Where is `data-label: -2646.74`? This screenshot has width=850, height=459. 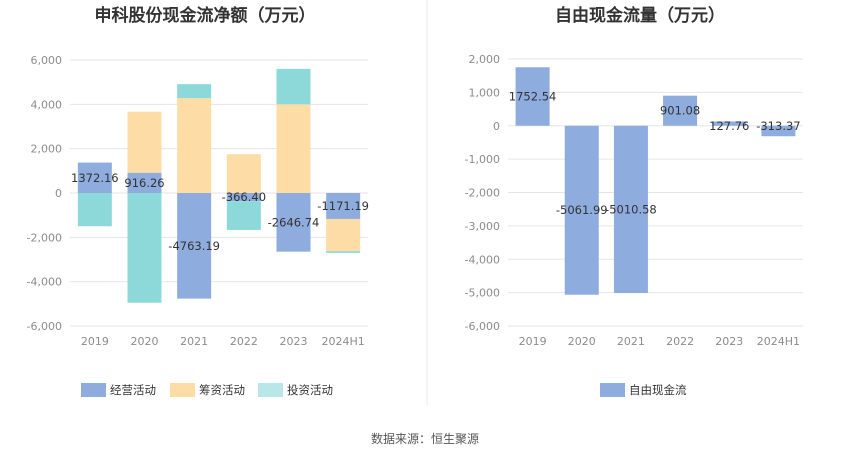
data-label: -2646.74 is located at coordinates (294, 222).